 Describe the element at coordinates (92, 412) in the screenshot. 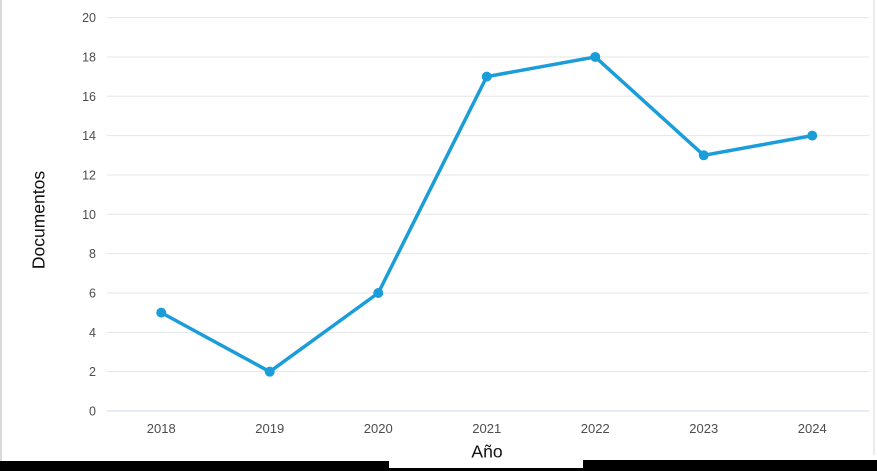

I see `y-tick-label: 0` at that location.